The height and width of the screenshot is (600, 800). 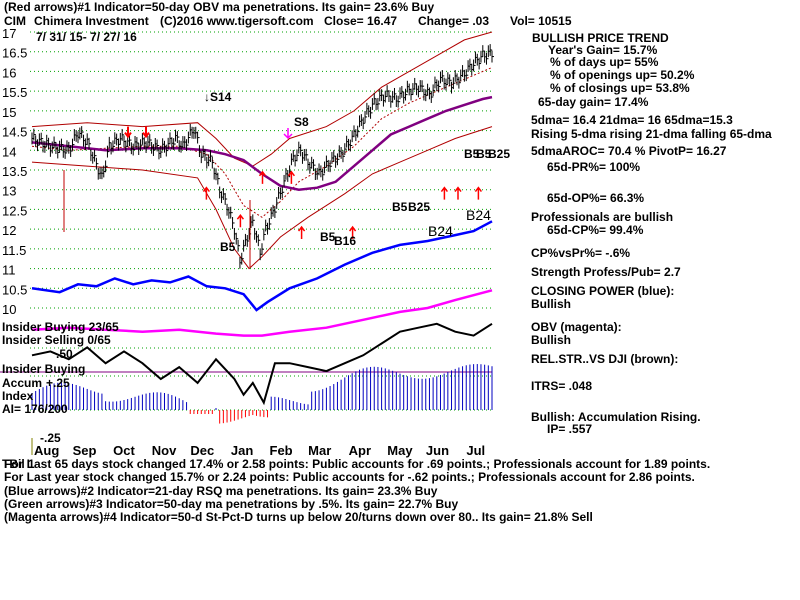 What do you see at coordinates (419, 207) in the screenshot?
I see `signal-b25-a: B25` at bounding box center [419, 207].